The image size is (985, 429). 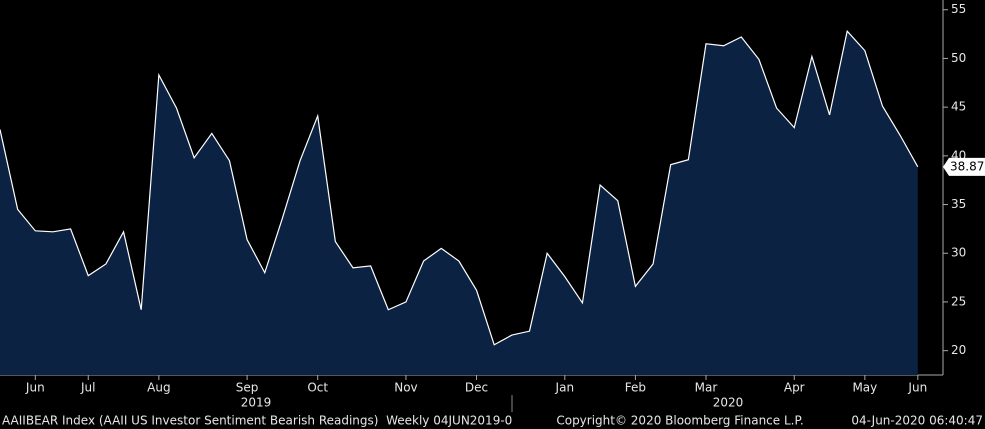 I want to click on x-tick-label: Apr, so click(x=794, y=388).